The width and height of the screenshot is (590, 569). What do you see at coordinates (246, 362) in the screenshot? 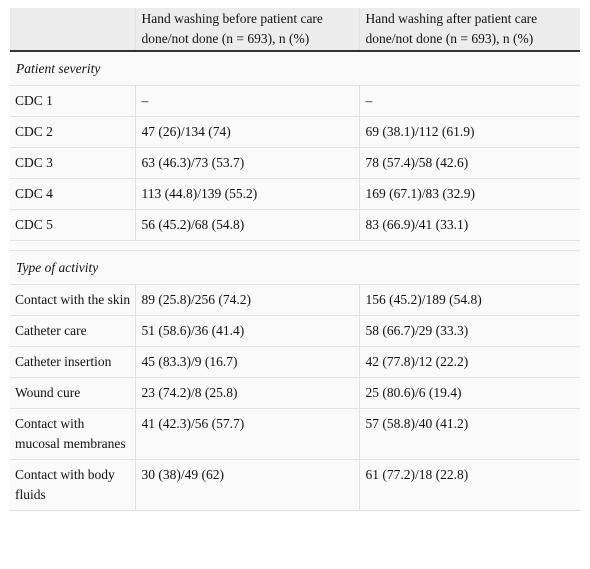
I see `table-cell: 45 (83.3)/9 (16.7)` at bounding box center [246, 362].